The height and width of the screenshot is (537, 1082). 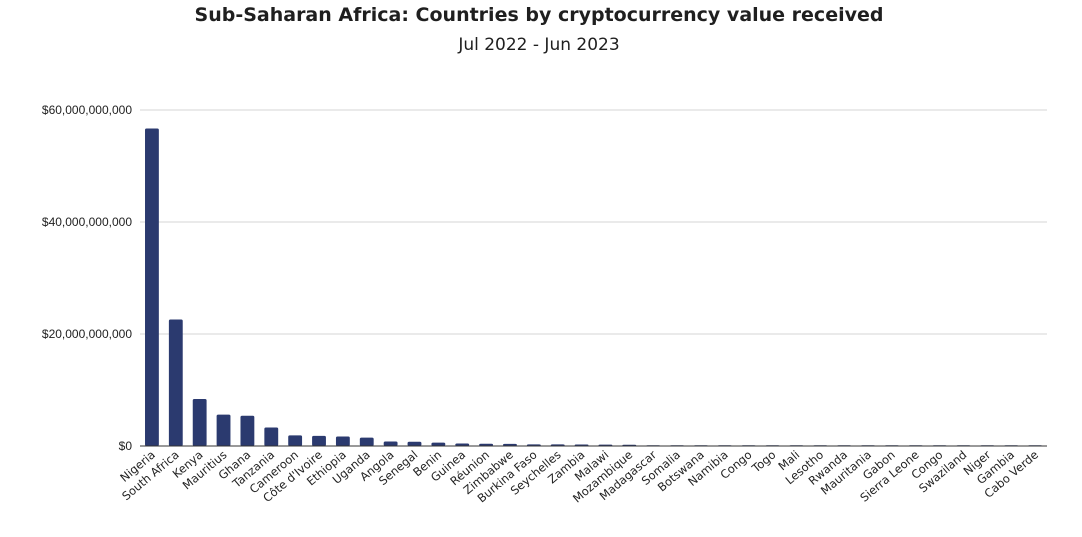 I want to click on y-tick-label: $20,000,000,000, so click(x=87, y=334).